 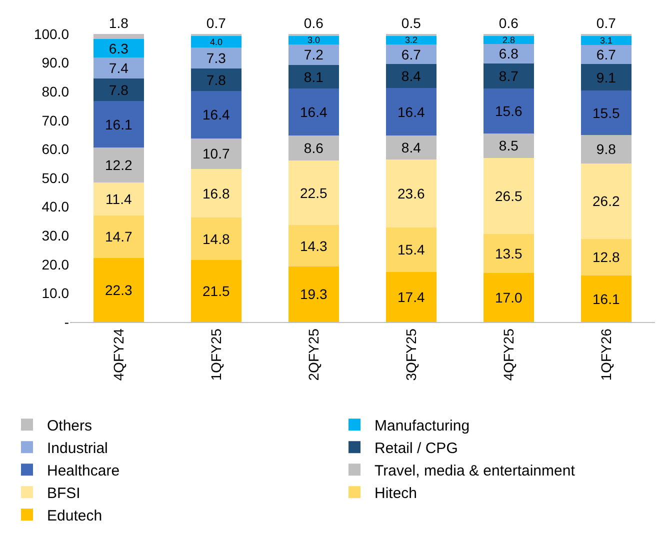 I want to click on data-label: 0.5, so click(x=411, y=23).